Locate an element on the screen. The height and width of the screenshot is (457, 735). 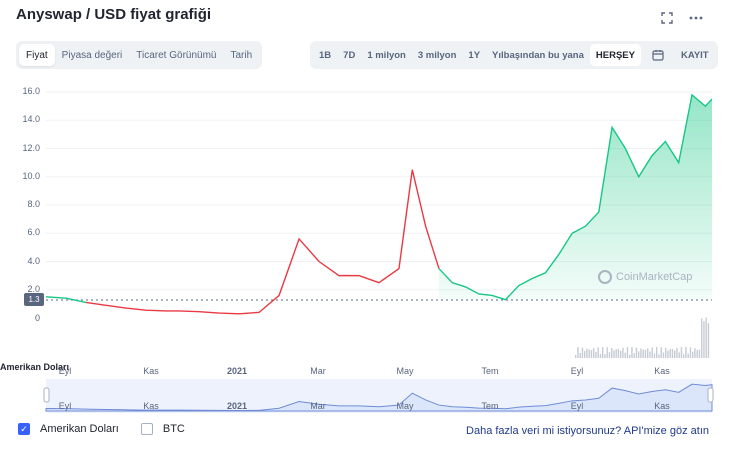
x-tick-label: Mar is located at coordinates (318, 371).